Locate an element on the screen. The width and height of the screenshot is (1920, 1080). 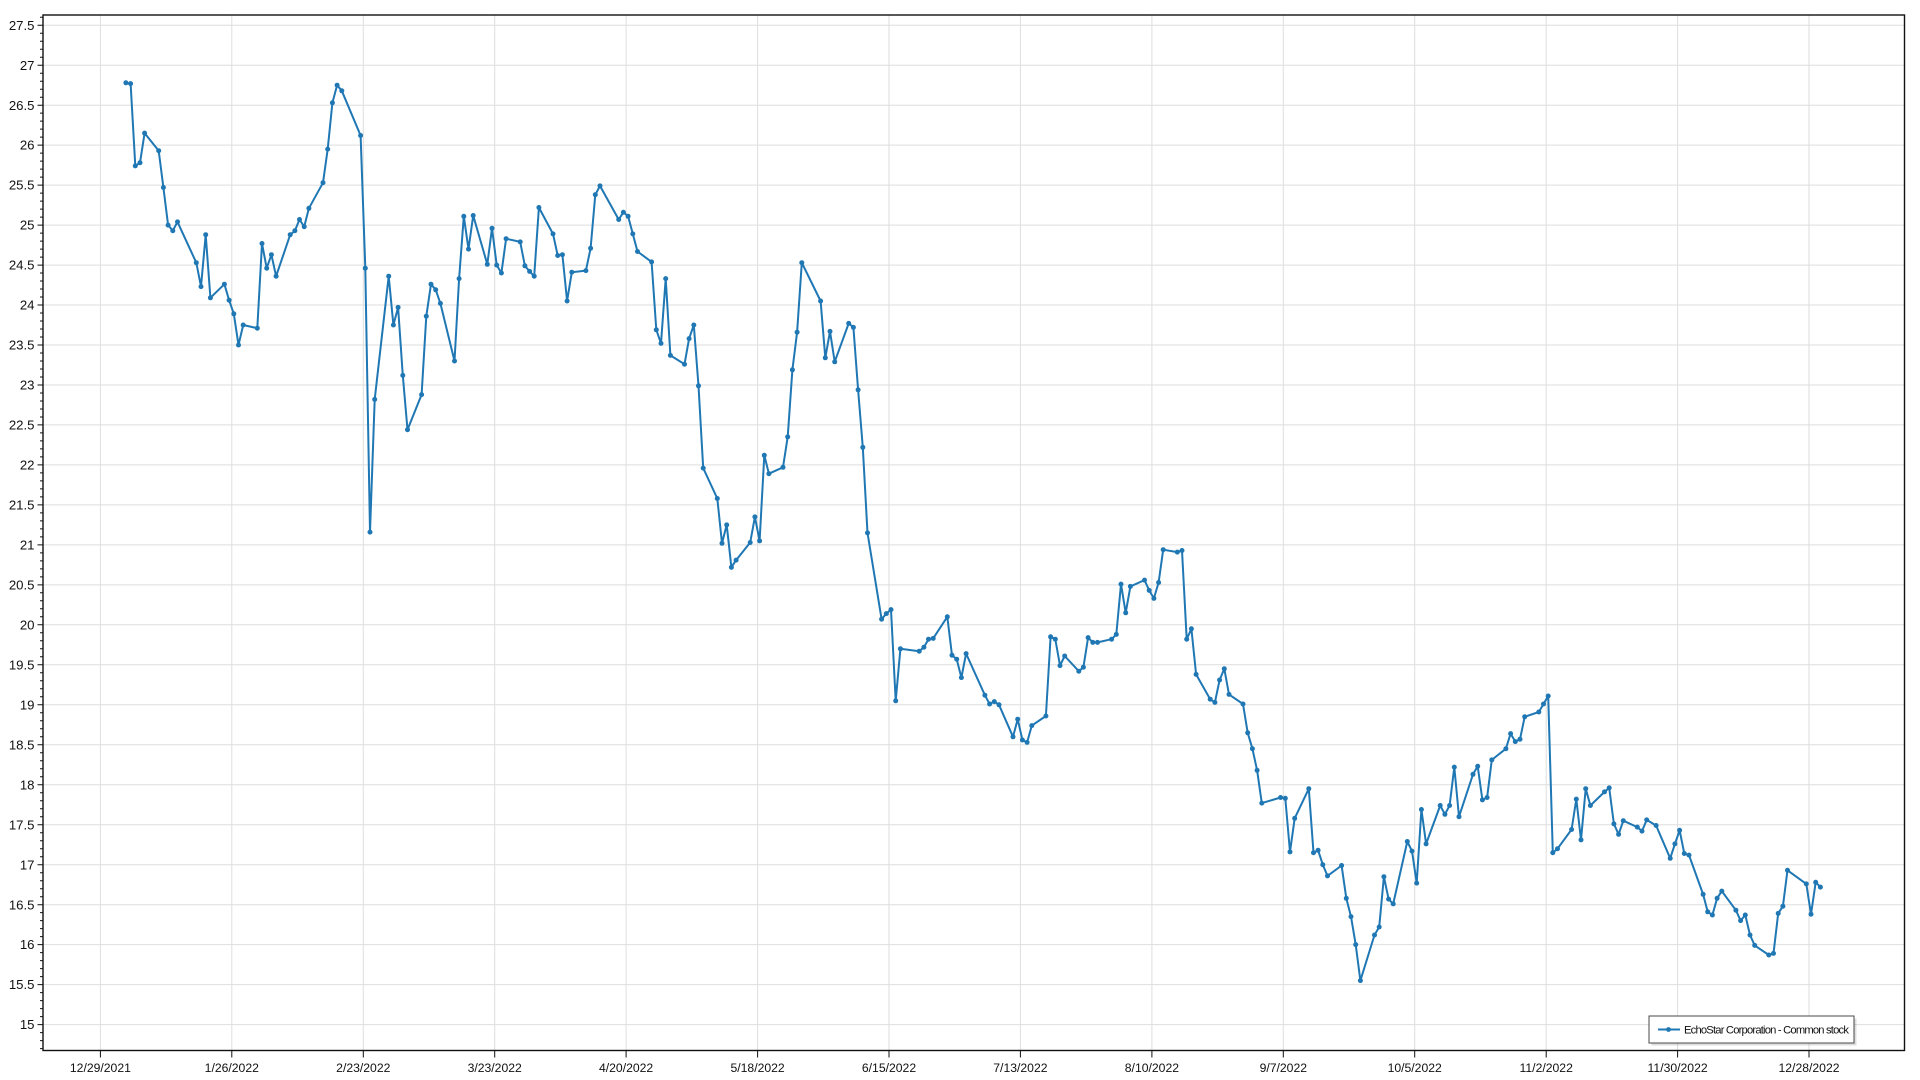
svg-text: 26 is located at coordinates (27, 145).